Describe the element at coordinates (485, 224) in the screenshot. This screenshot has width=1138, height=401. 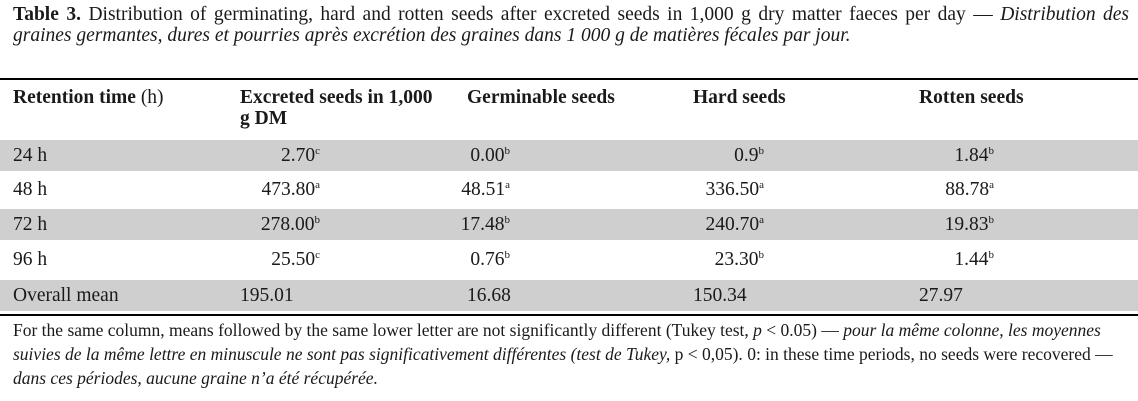
I see `cell-germinable: 17.48b` at that location.